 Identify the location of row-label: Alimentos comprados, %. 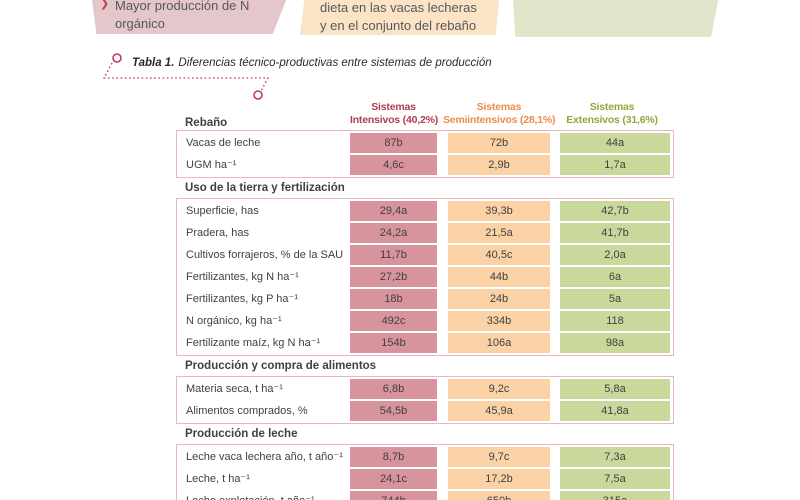
(247, 411).